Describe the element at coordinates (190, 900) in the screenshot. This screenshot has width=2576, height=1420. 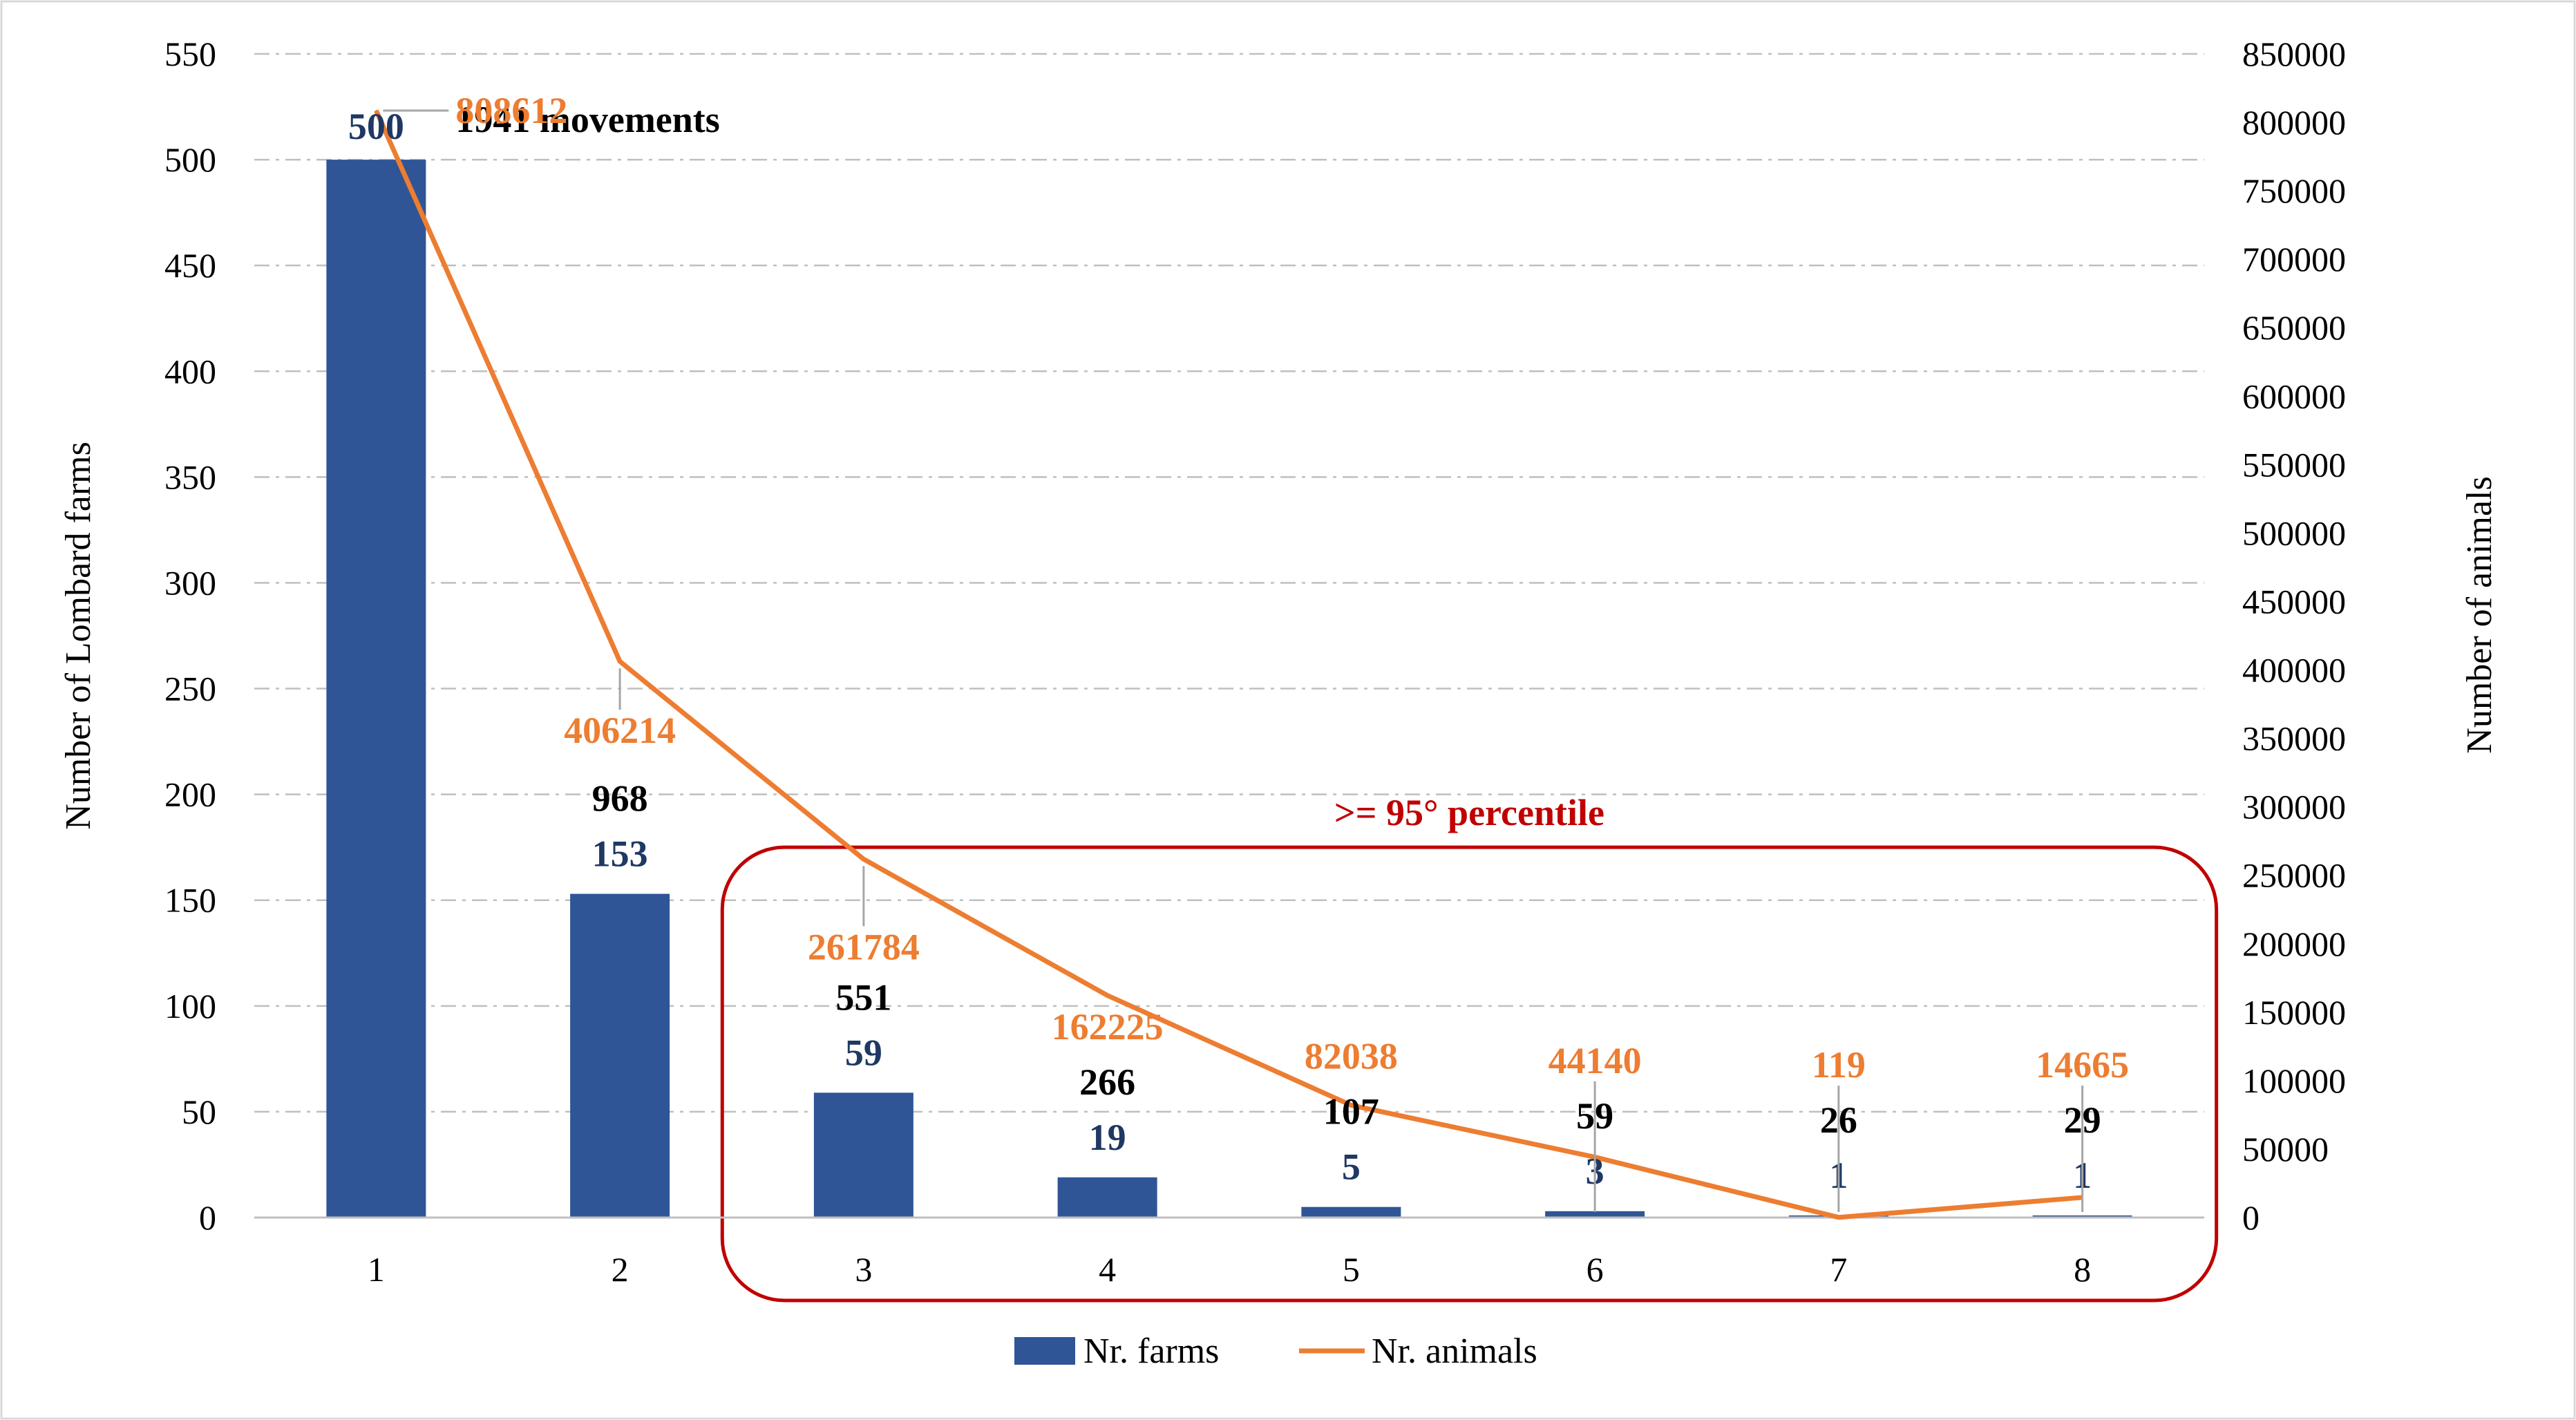
I see `y-tick-label: 150` at that location.